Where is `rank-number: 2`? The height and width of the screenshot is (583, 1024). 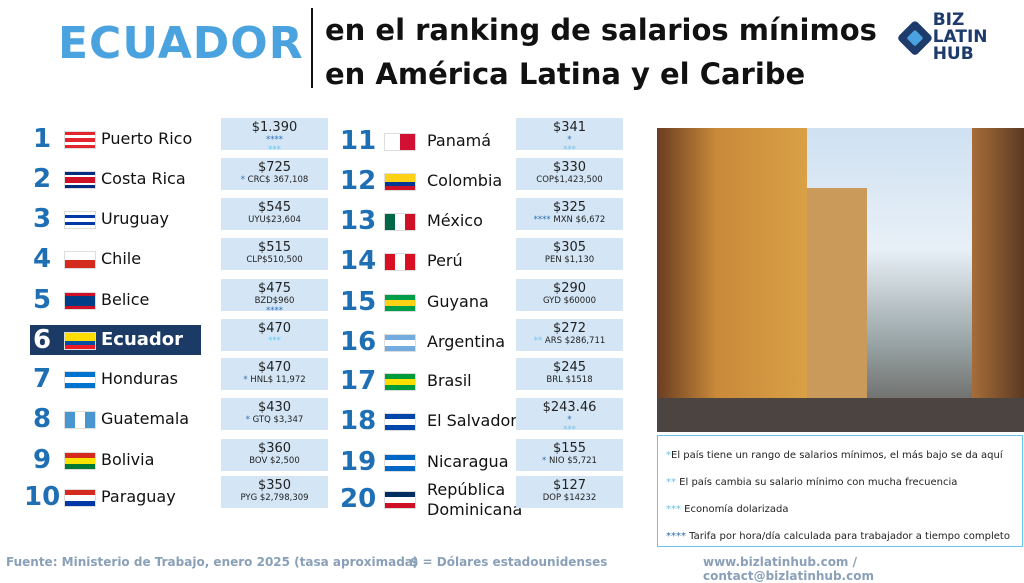
rank-number: 2 is located at coordinates (42, 179).